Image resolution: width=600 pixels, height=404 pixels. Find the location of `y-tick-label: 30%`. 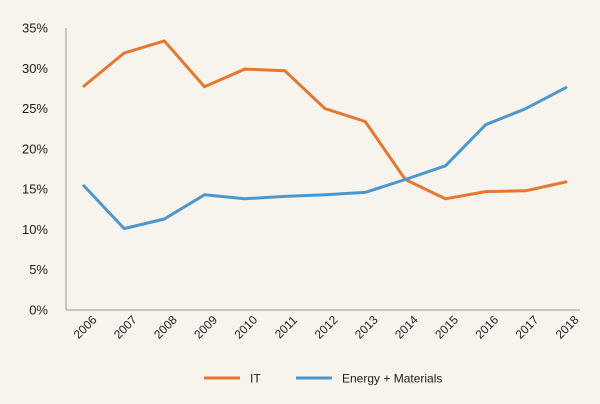

y-tick-label: 30% is located at coordinates (35, 68).